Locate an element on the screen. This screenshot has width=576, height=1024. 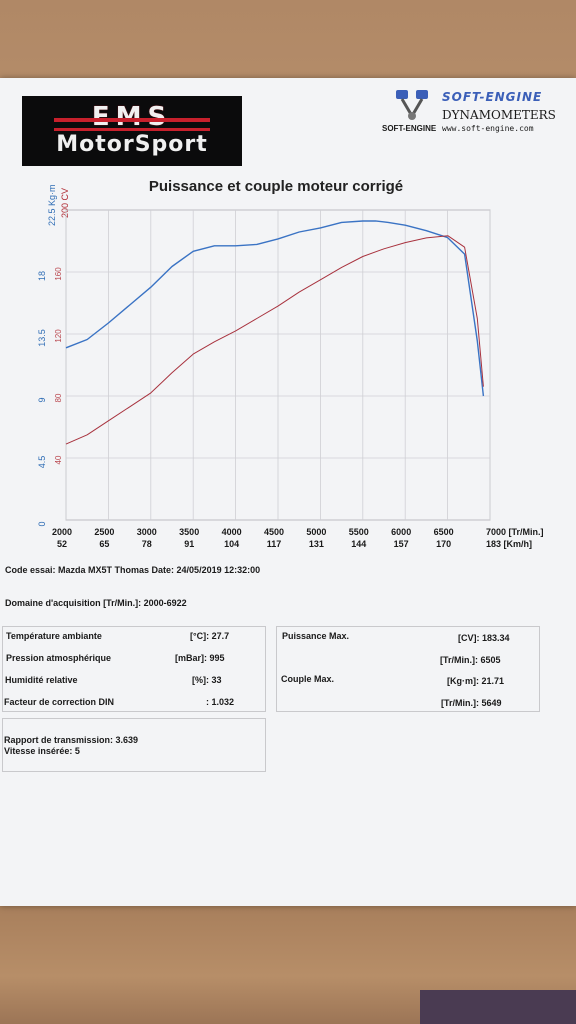
pression-value: [mBar]: 995 is located at coordinates (200, 658).